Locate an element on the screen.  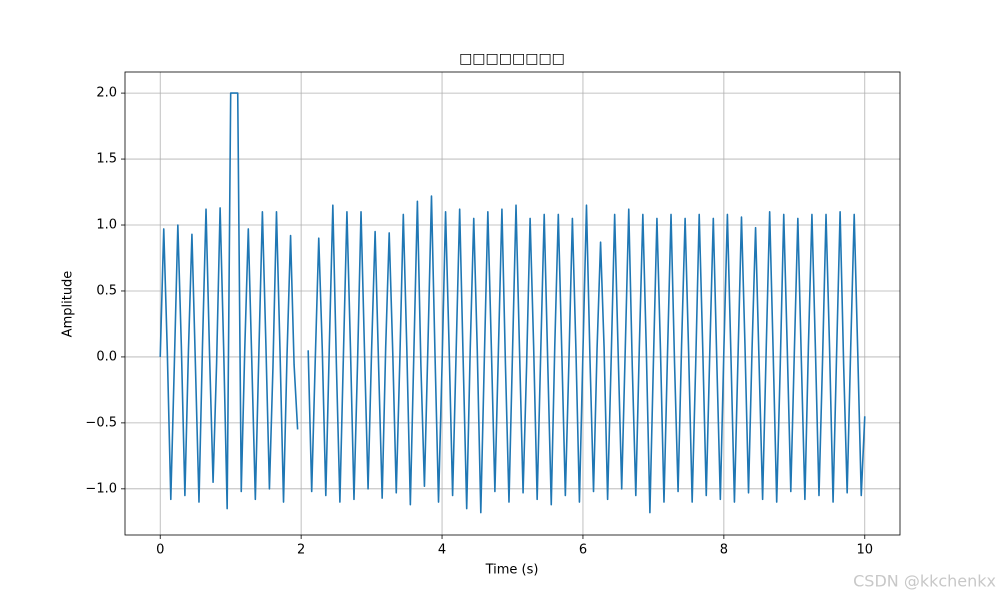
y-tick-label: −0.5 is located at coordinates (101, 422).